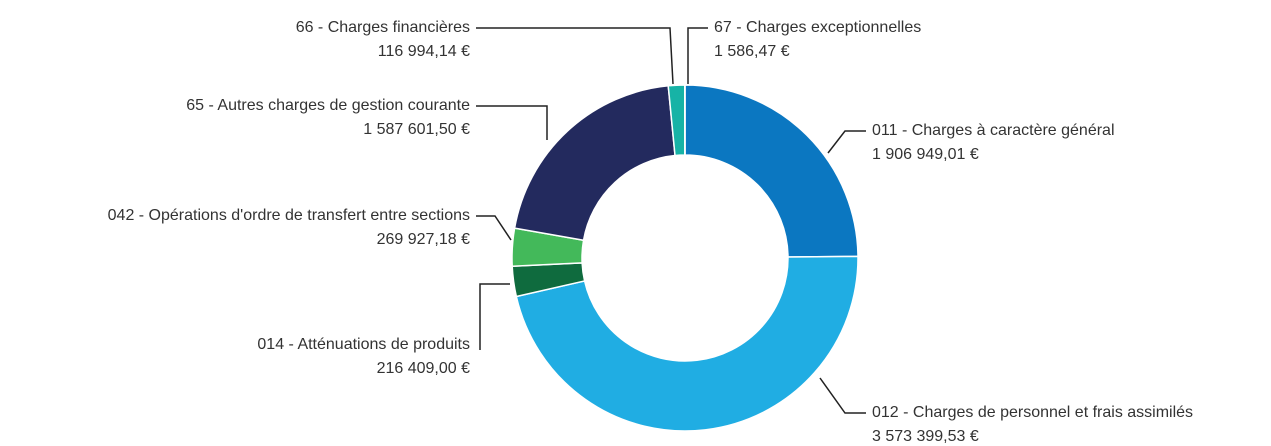  Describe the element at coordinates (328, 105) in the screenshot. I see `slice-label: 65 - Autres charges de gestion courante` at that location.